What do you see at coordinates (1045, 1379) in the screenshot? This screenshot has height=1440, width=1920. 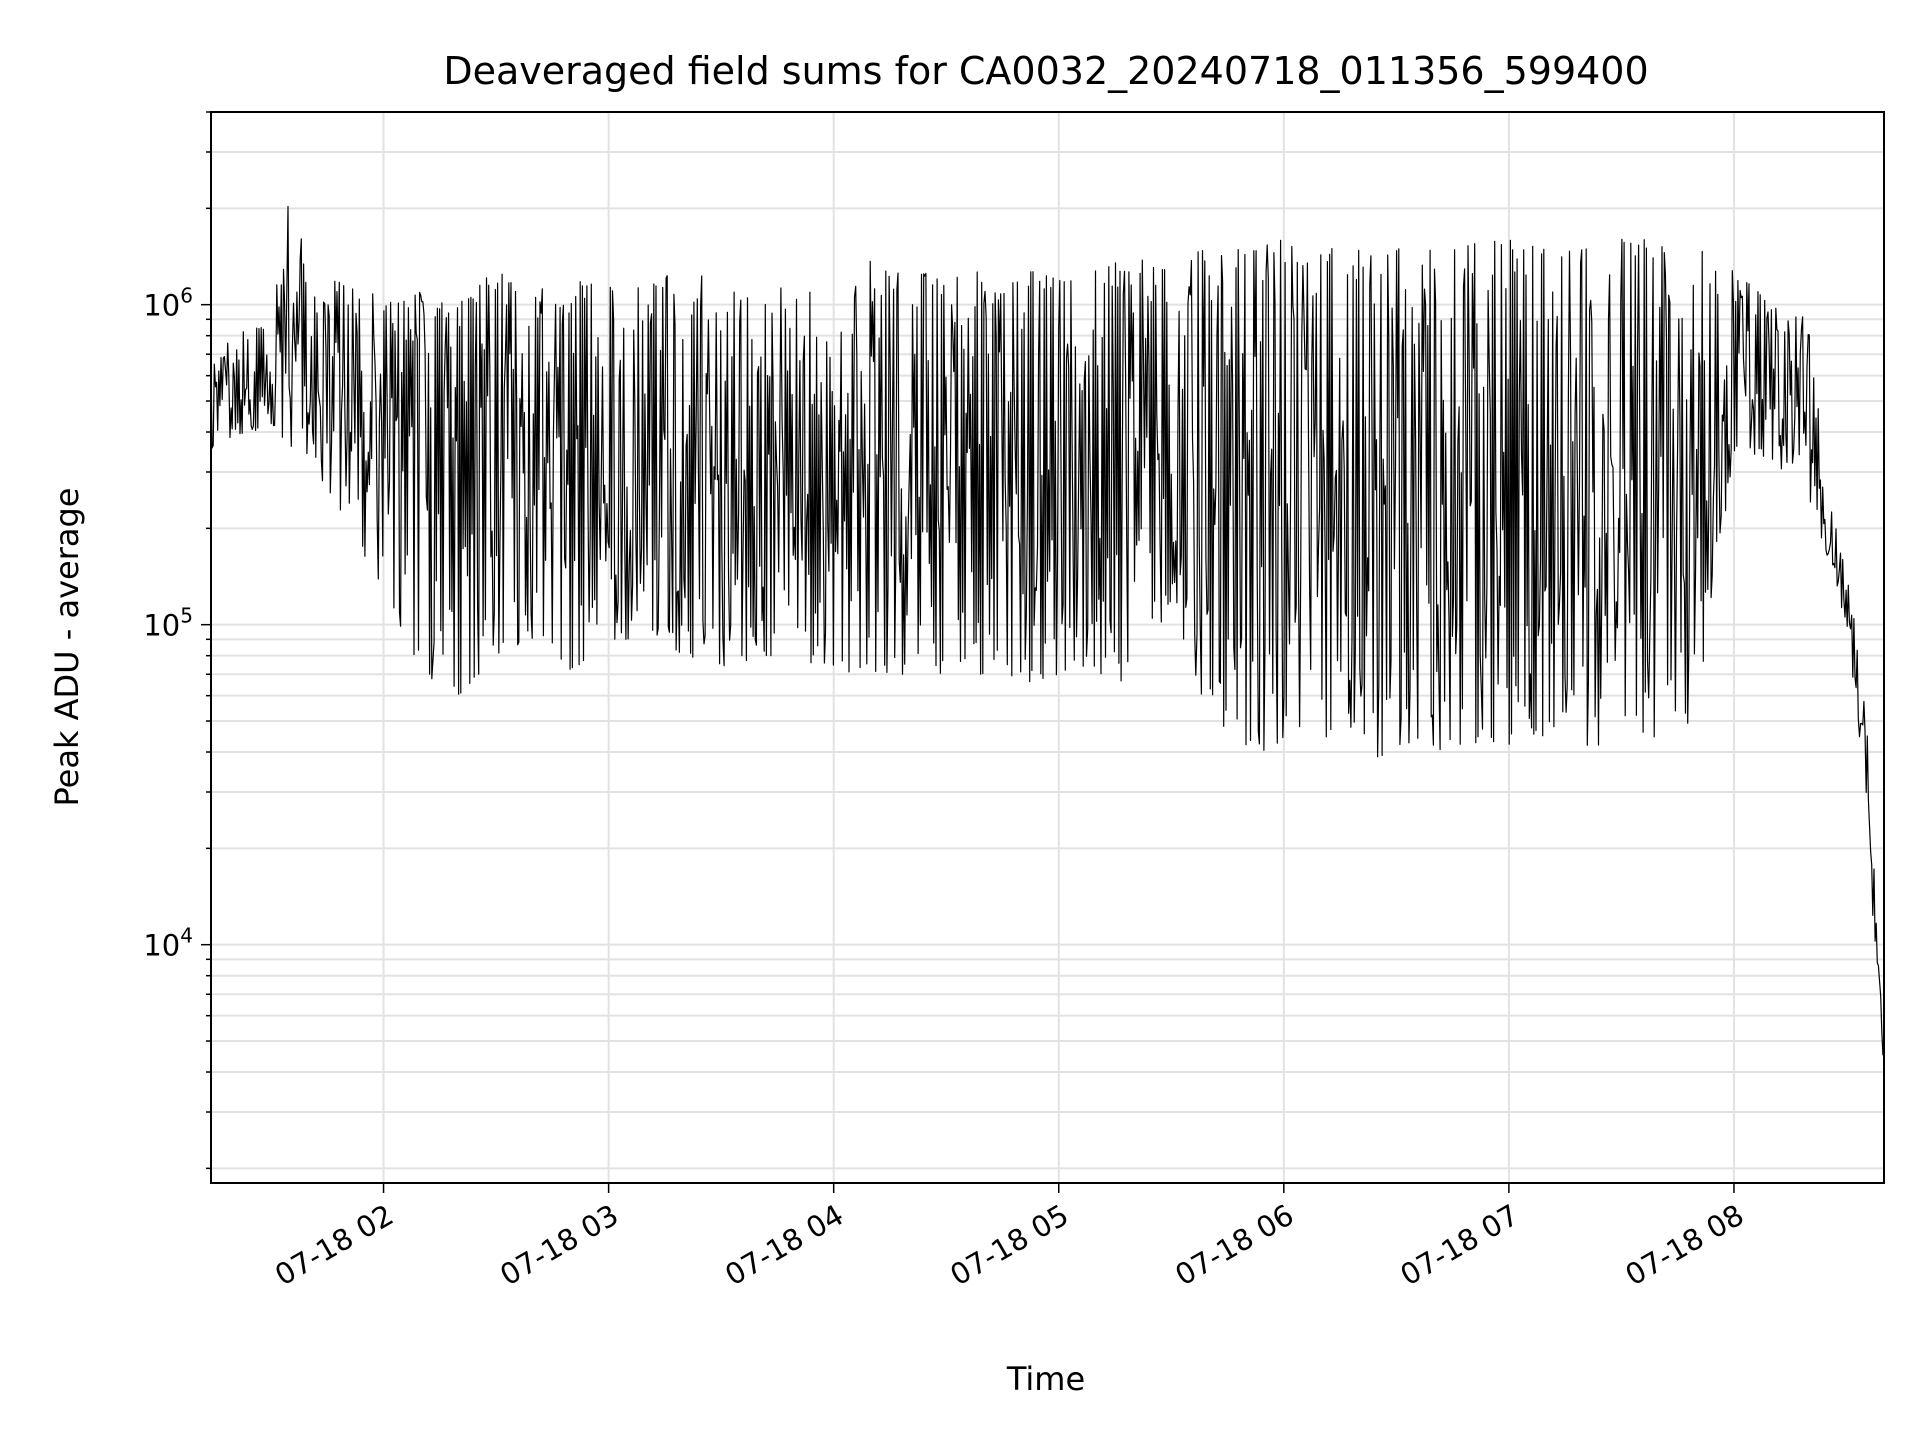 I see `x-axis-title: Time` at bounding box center [1045, 1379].